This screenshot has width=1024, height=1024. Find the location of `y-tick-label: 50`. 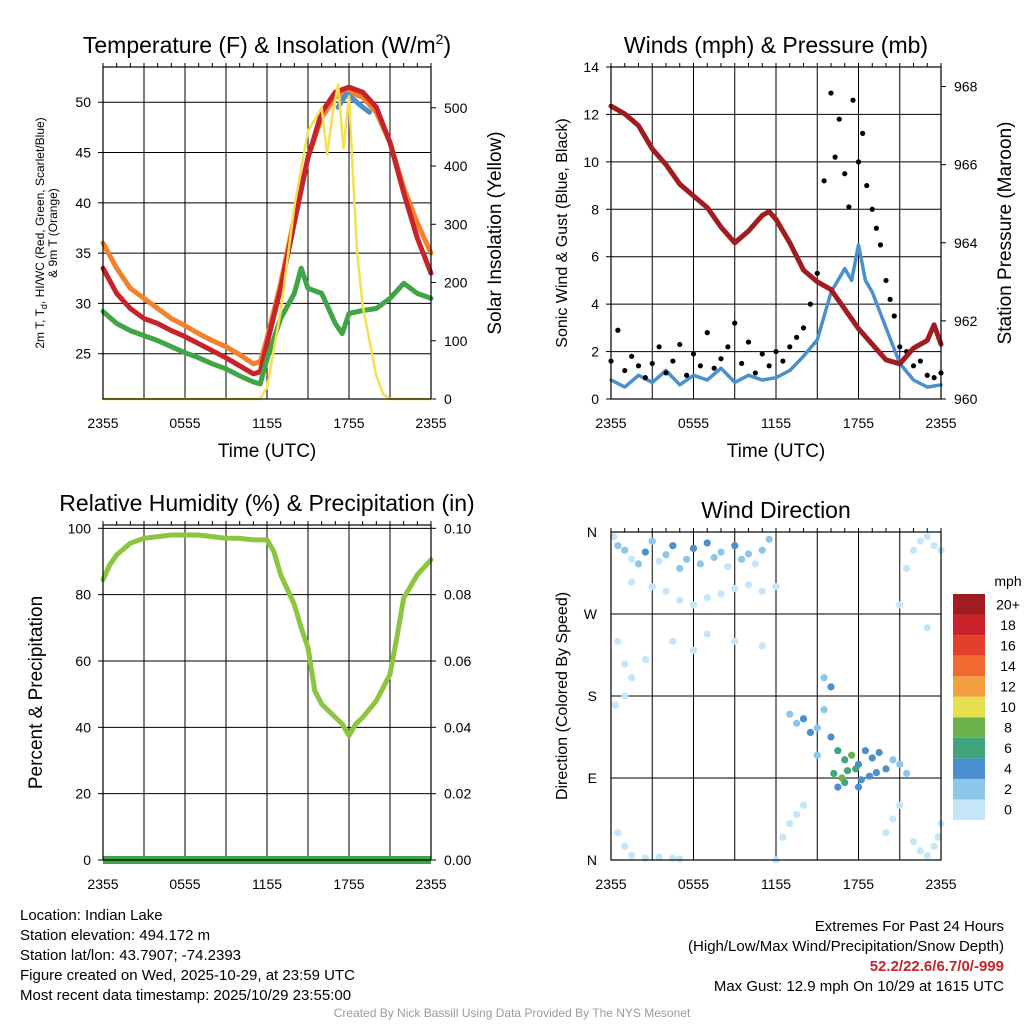

y-tick-label: 50 is located at coordinates (83, 102).